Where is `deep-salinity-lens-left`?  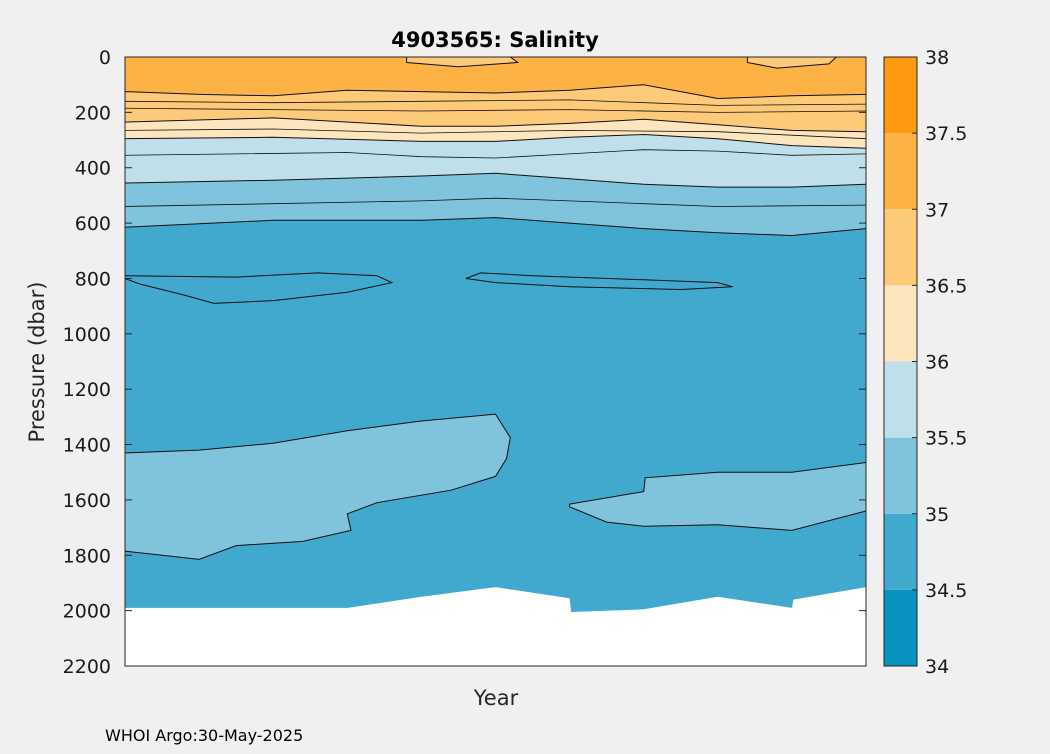
deep-salinity-lens-left is located at coordinates (318, 486).